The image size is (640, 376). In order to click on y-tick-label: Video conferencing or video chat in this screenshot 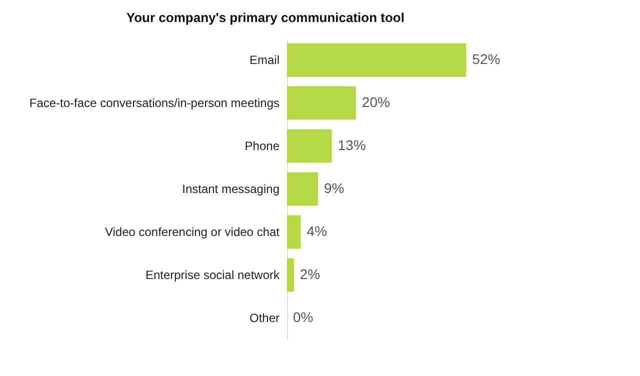, I will do `click(192, 231)`.